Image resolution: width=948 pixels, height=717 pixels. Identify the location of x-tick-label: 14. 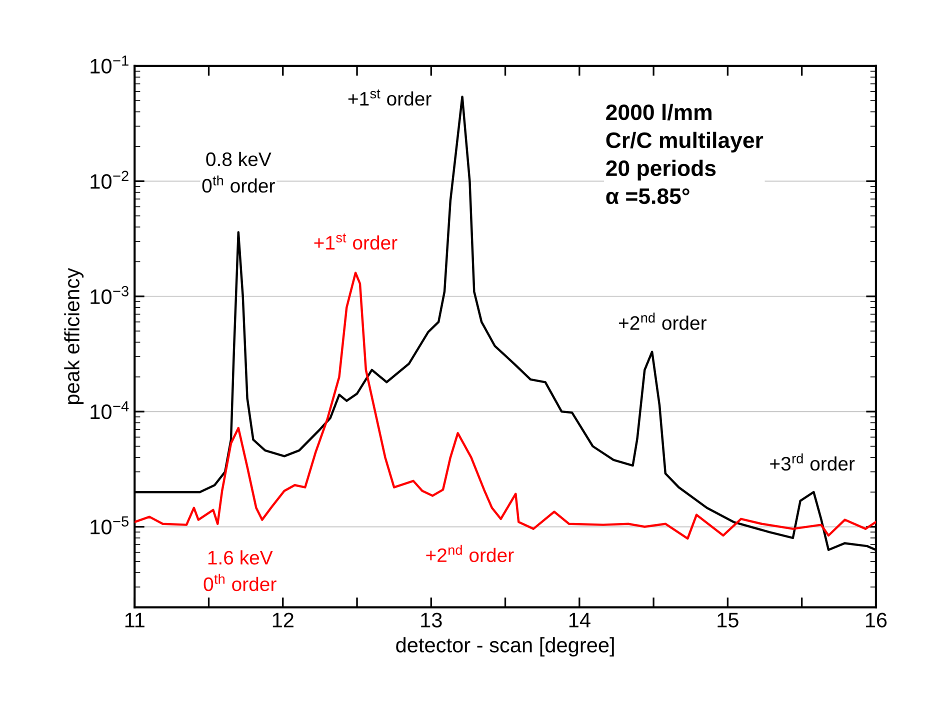
(579, 620).